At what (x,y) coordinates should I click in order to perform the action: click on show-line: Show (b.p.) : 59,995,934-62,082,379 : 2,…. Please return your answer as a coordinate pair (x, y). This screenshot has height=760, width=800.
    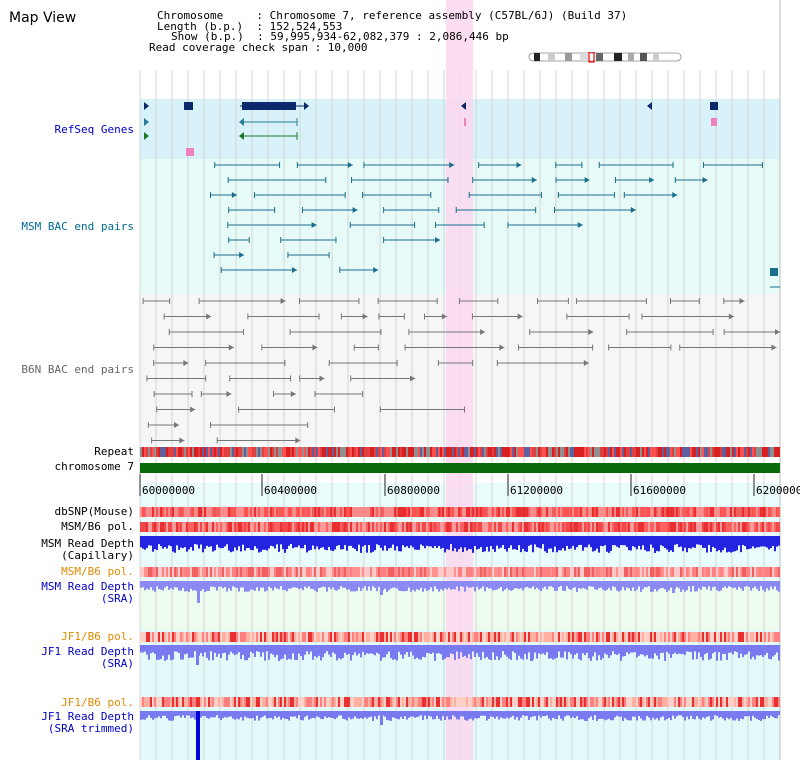
    Looking at the image, I should click on (340, 36).